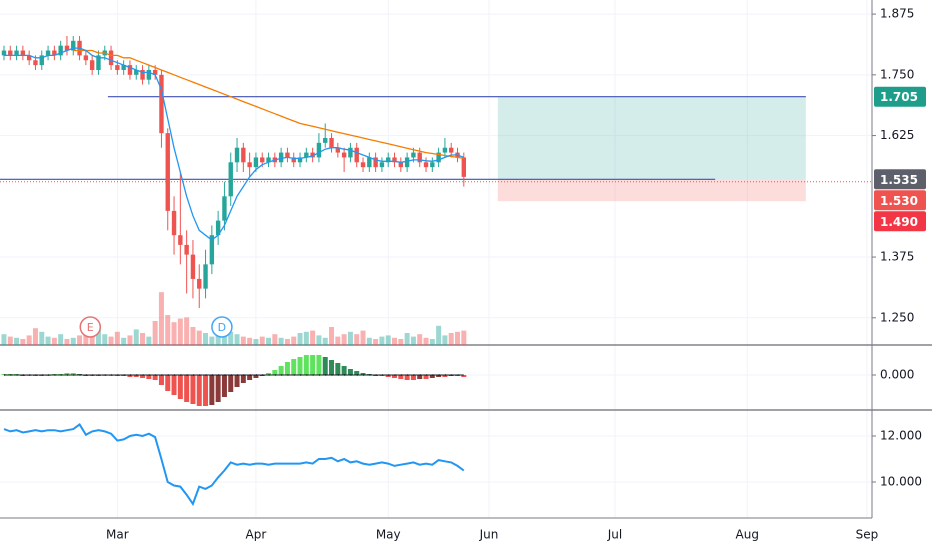  I want to click on x-tick-label: Jun, so click(489, 535).